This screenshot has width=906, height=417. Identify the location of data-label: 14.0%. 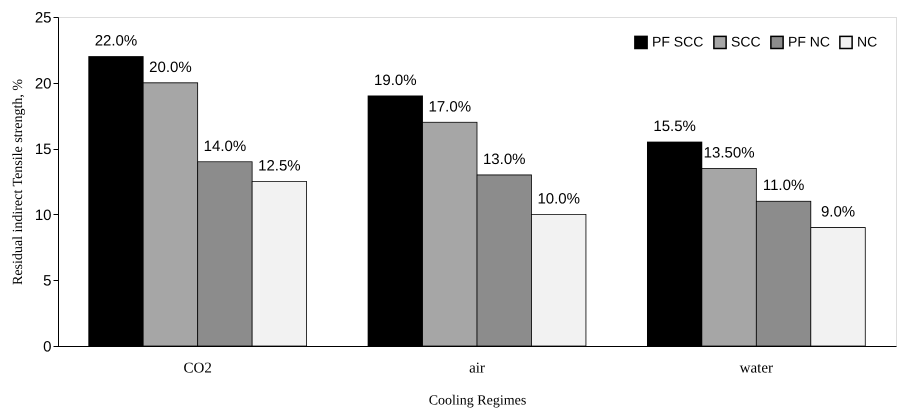
(225, 146).